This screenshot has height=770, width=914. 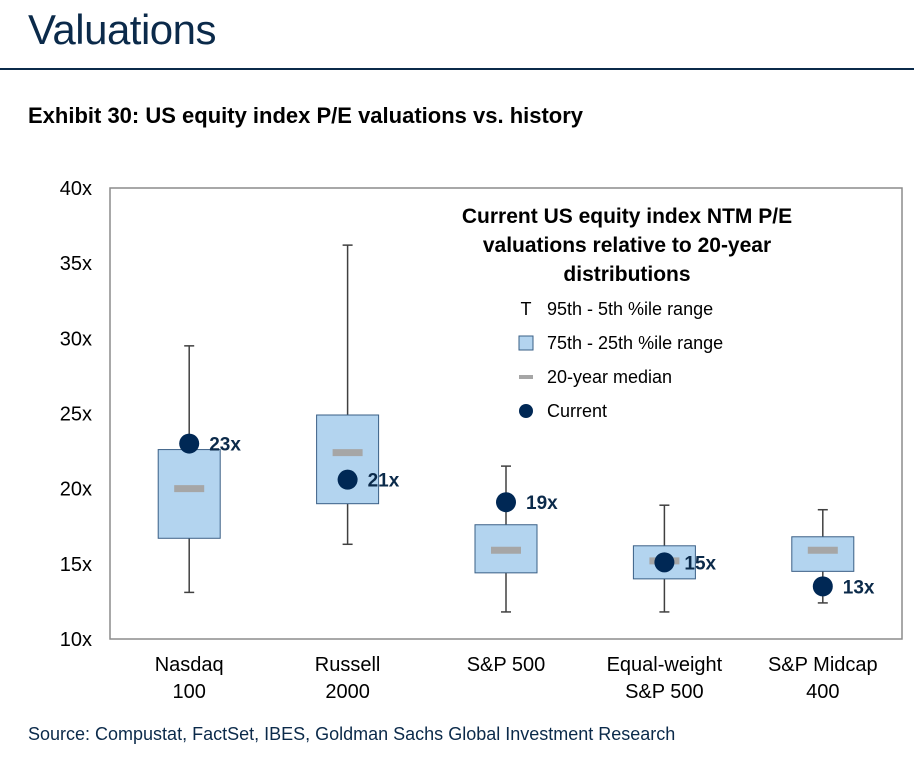 What do you see at coordinates (457, 69) in the screenshot?
I see `title-rule` at bounding box center [457, 69].